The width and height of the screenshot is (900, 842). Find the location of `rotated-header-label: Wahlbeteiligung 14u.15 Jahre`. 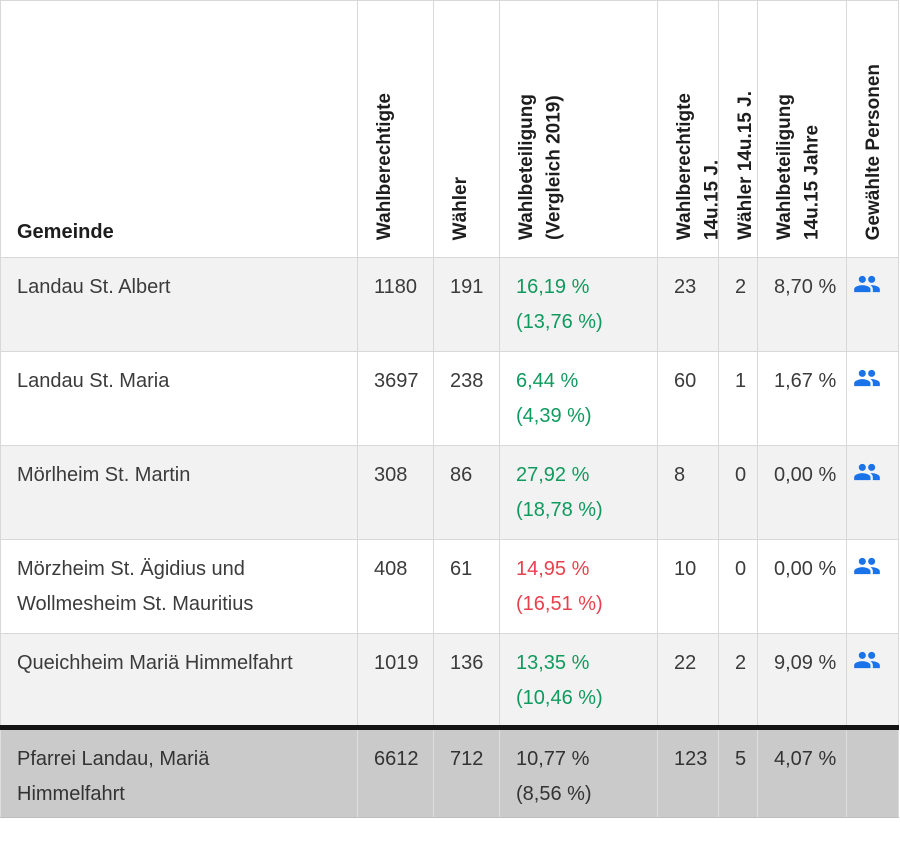

rotated-header-label: Wahlbeteiligung 14u.15 Jahre is located at coordinates (798, 166).